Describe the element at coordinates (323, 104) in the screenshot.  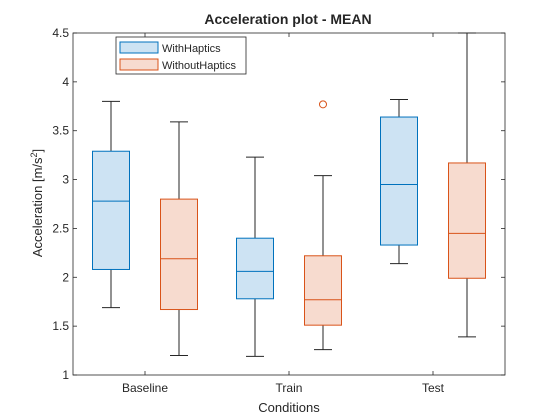
I see `outlier-point` at that location.